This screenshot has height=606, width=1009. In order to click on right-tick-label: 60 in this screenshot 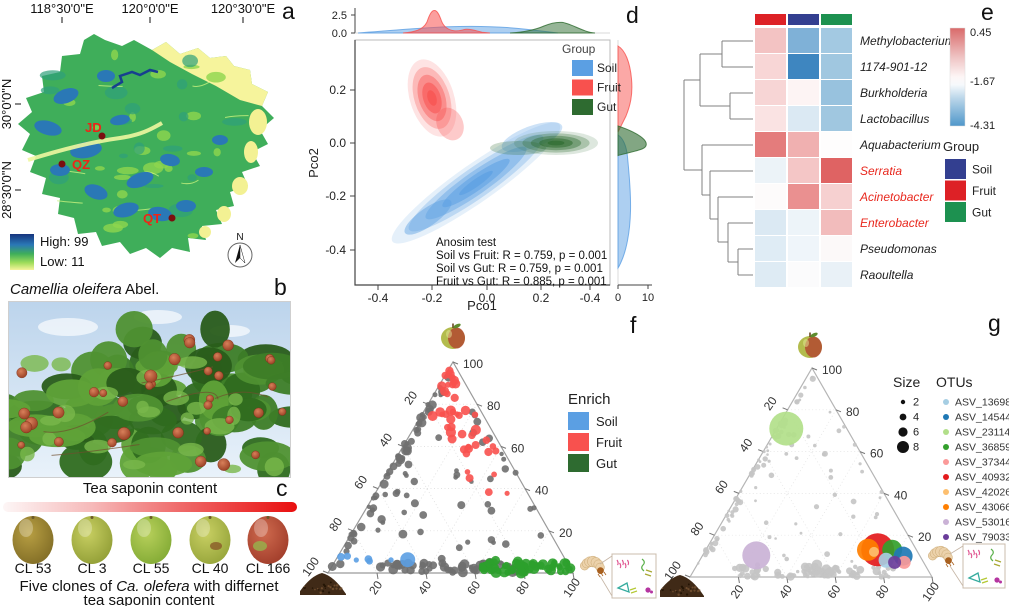, I will do `click(518, 448)`.